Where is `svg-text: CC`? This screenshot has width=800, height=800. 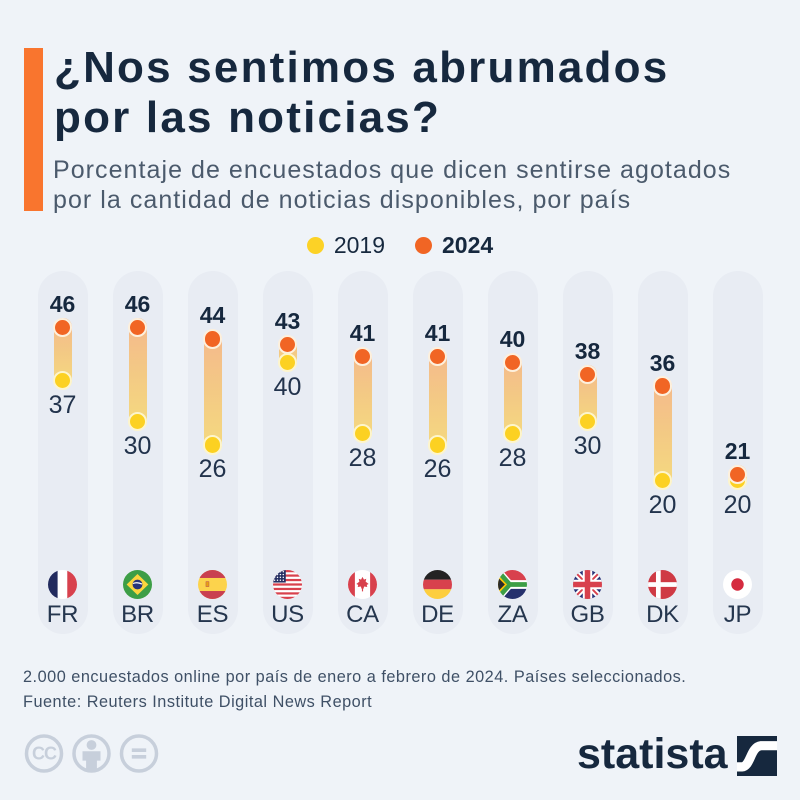 svg-text: CC is located at coordinates (44, 754).